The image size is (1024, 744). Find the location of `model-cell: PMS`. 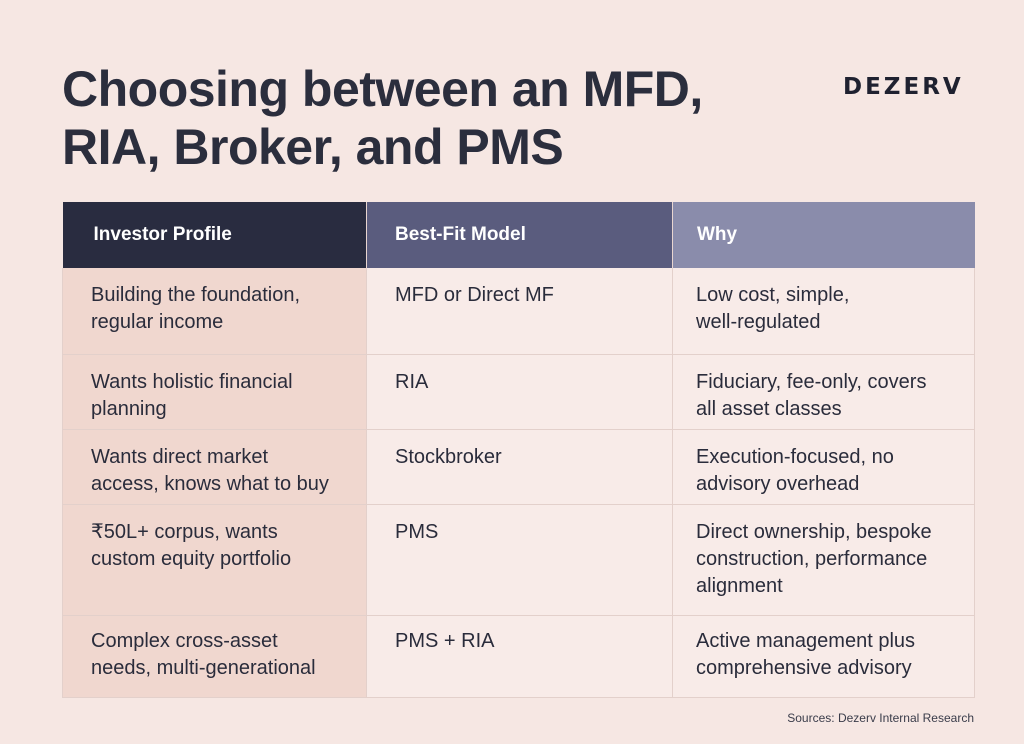

model-cell: PMS is located at coordinates (519, 560).